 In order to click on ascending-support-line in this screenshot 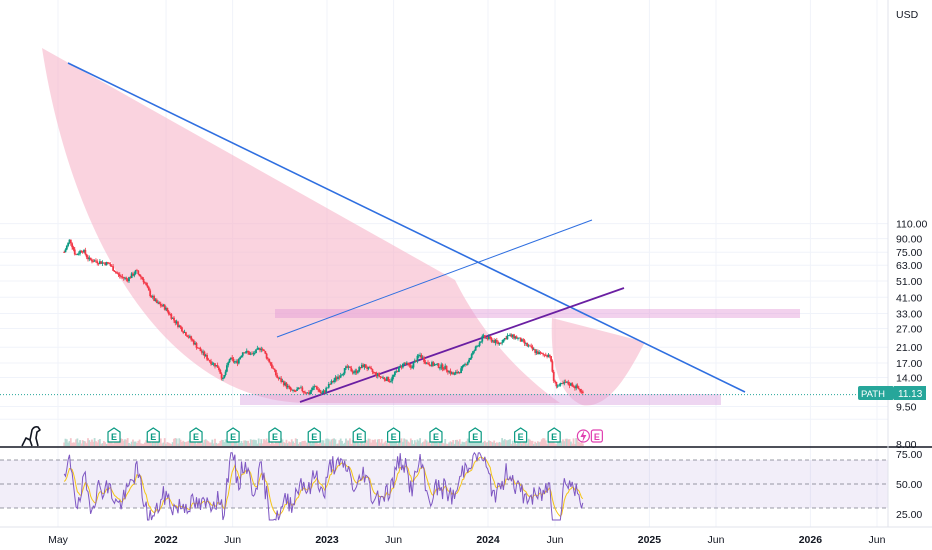, I will do `click(462, 345)`.